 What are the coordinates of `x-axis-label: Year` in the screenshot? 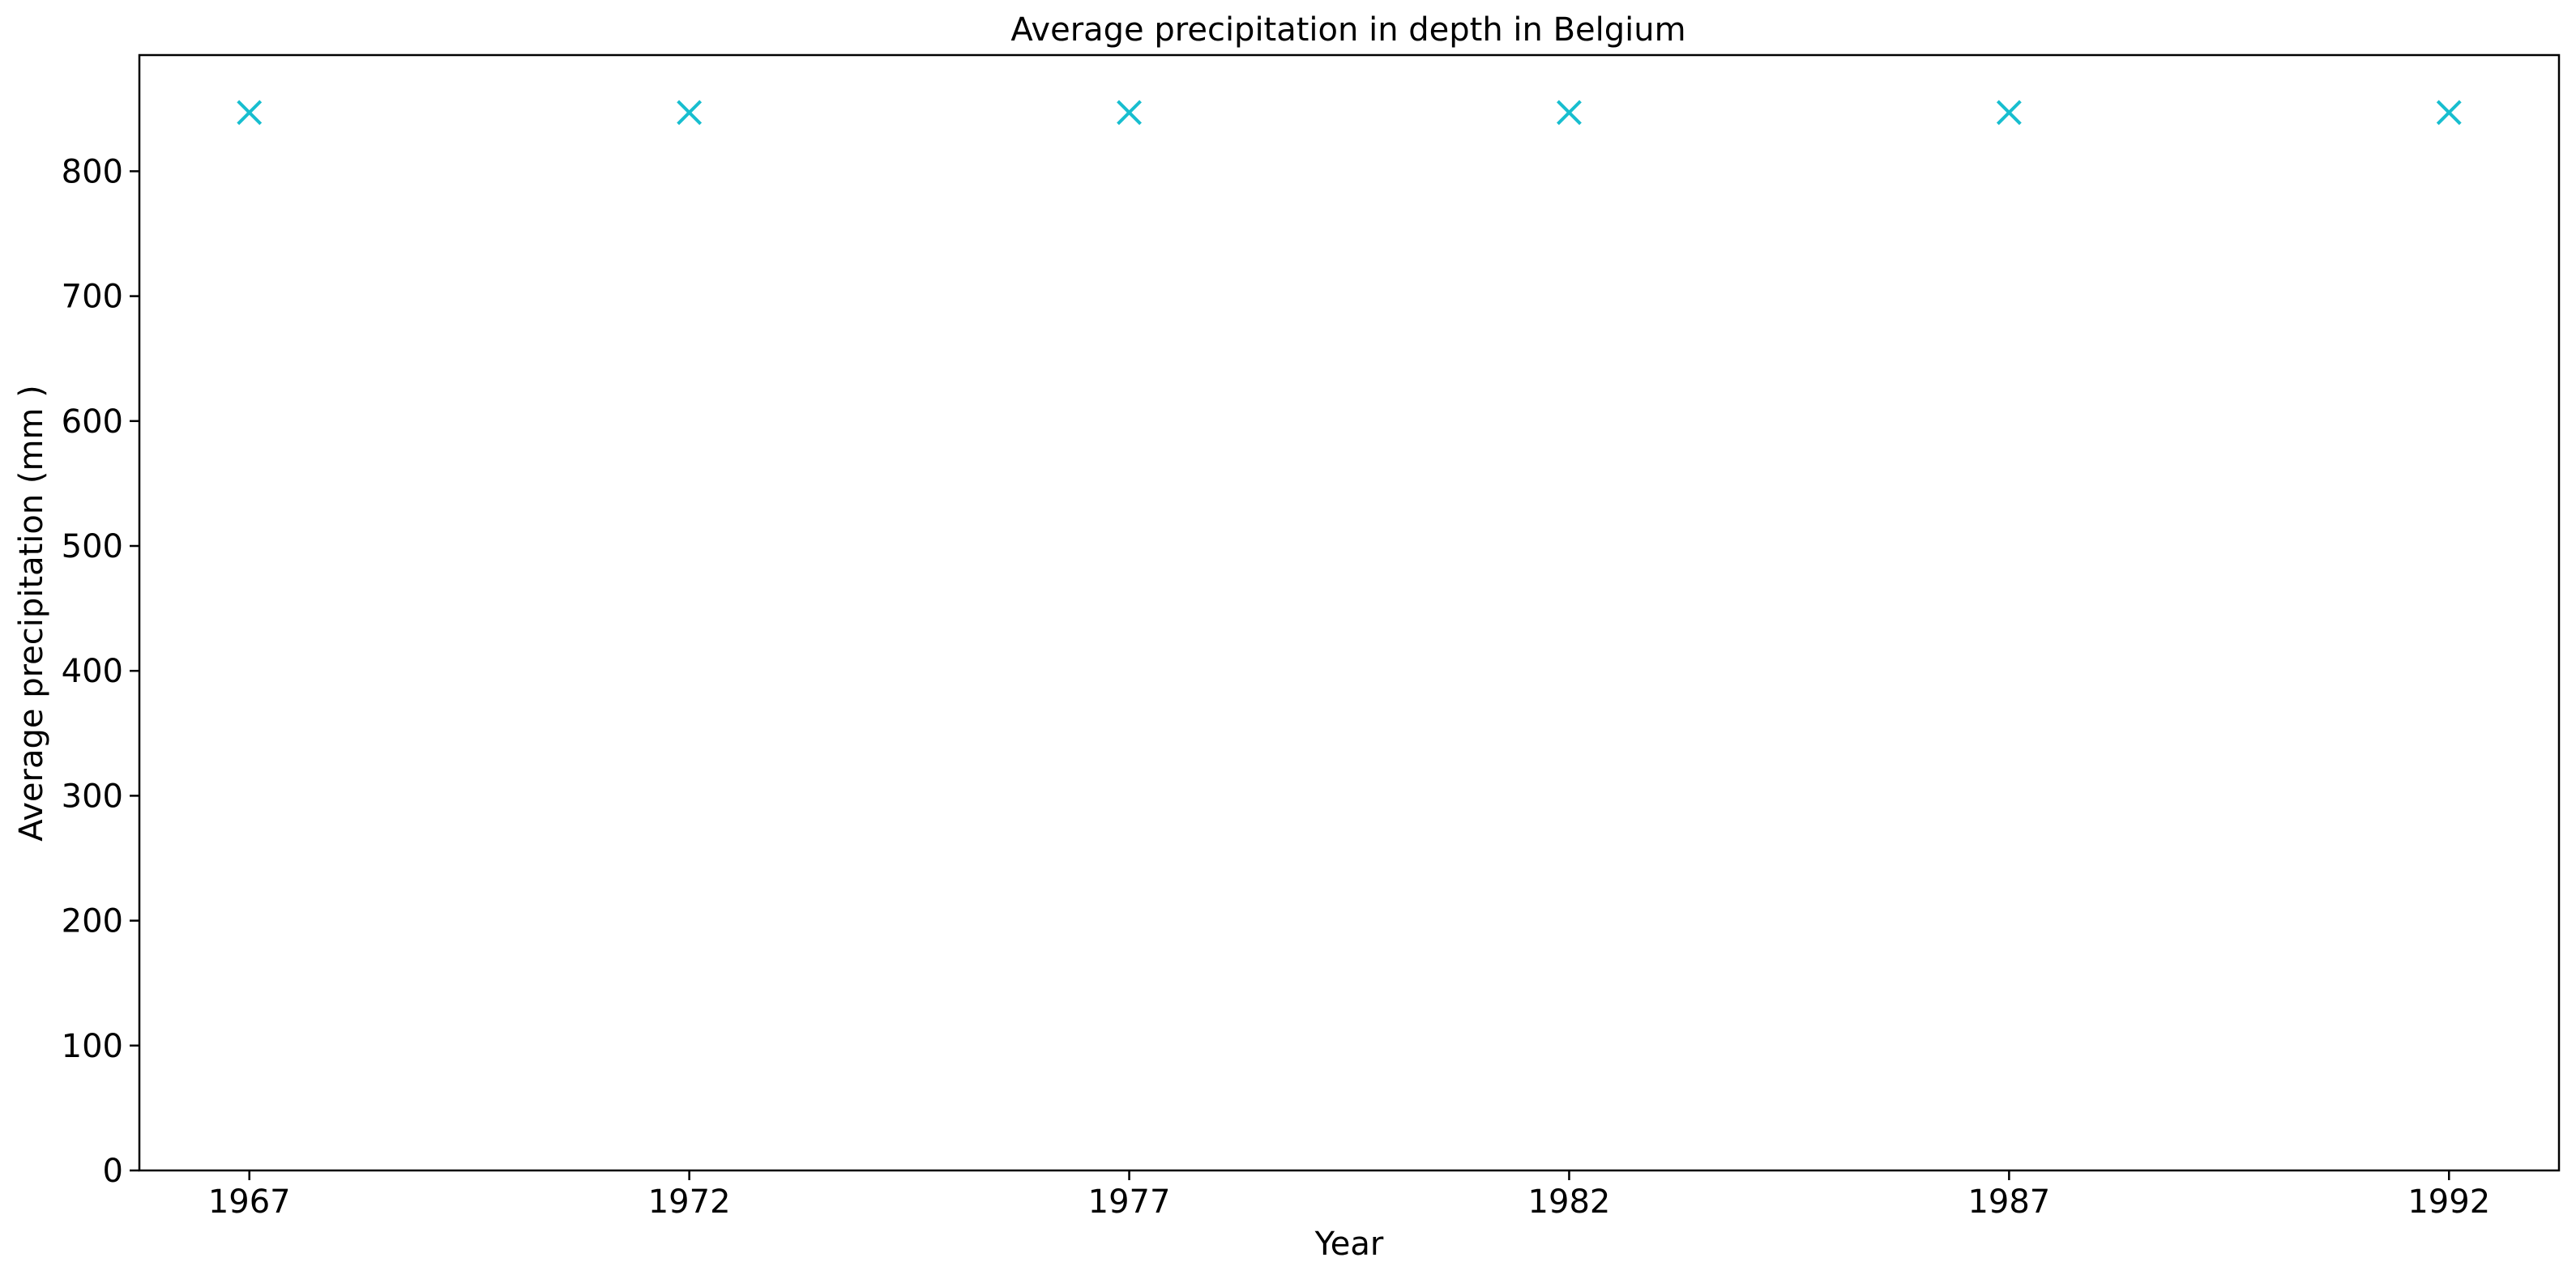 It's located at (1349, 1244).